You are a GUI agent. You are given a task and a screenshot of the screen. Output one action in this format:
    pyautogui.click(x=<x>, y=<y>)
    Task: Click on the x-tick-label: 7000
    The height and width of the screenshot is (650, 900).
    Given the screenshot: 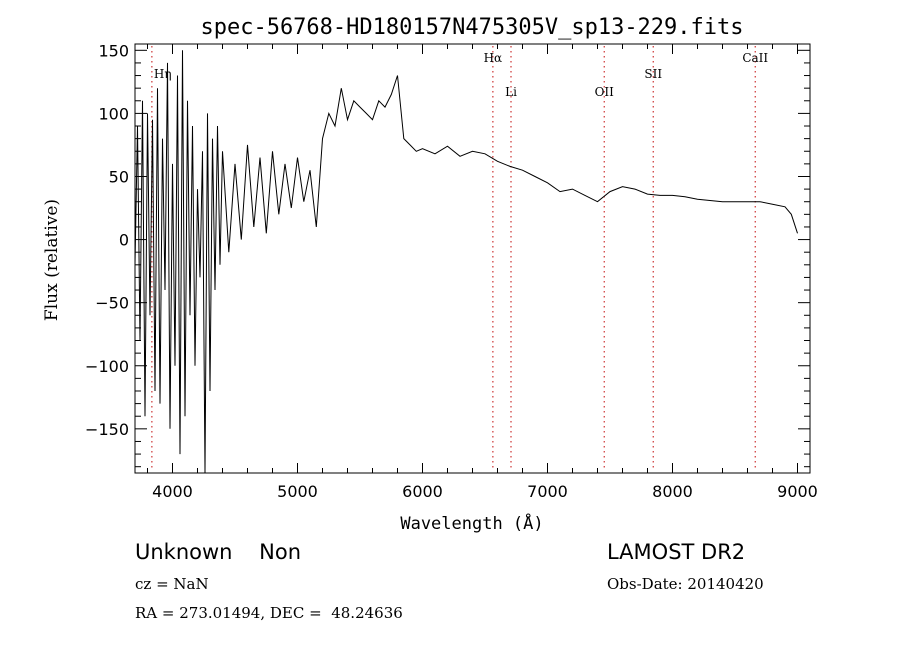 What is the action you would take?
    pyautogui.click(x=547, y=491)
    